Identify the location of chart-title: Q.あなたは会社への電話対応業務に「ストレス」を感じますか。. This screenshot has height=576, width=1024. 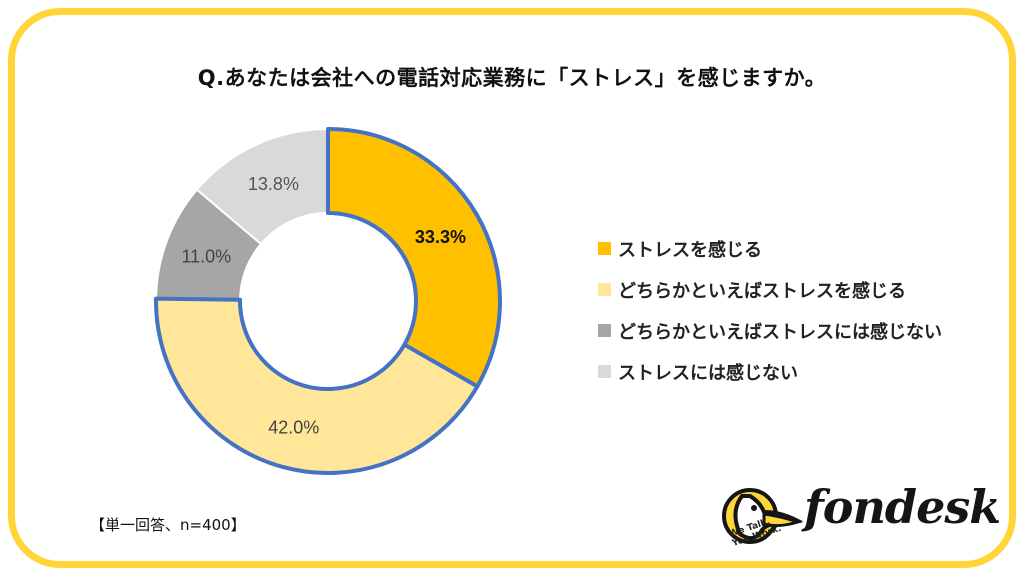
(512, 78).